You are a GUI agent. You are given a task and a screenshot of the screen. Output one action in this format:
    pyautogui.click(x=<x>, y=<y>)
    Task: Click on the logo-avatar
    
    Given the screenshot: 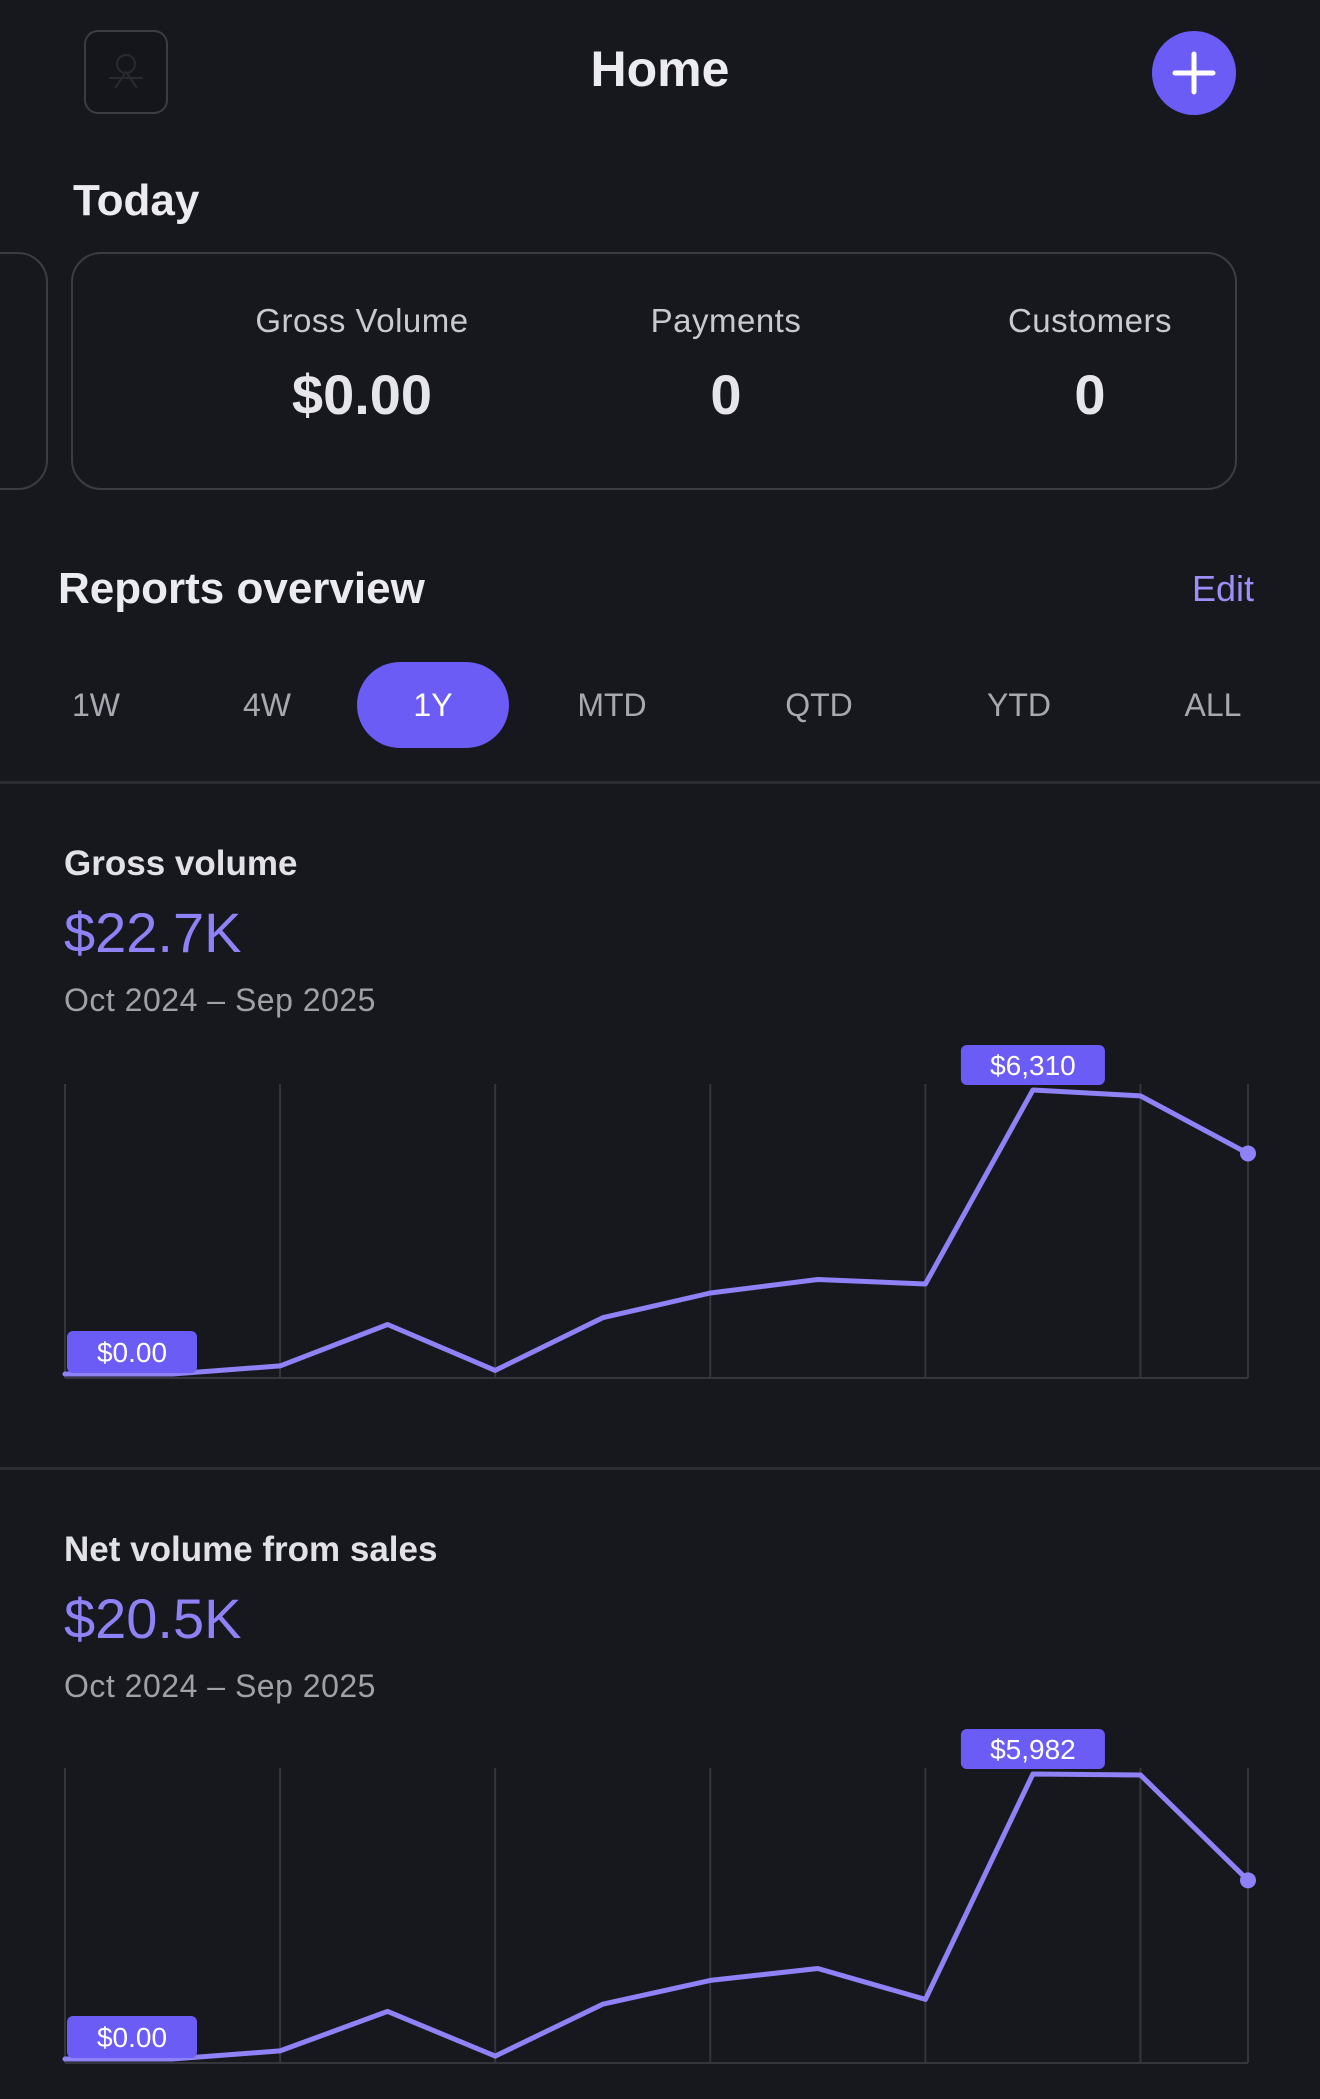 What is the action you would take?
    pyautogui.click(x=126, y=72)
    